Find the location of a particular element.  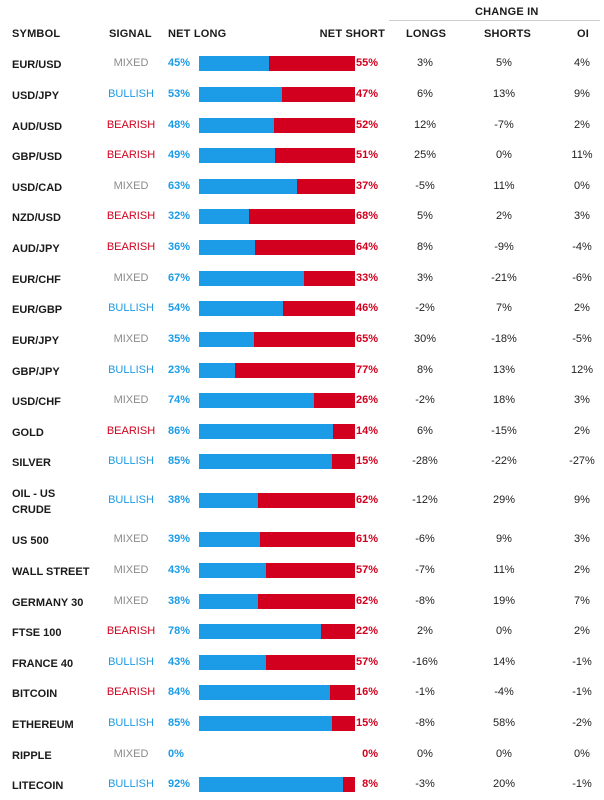

symbol: USD/CHF is located at coordinates (36, 402).